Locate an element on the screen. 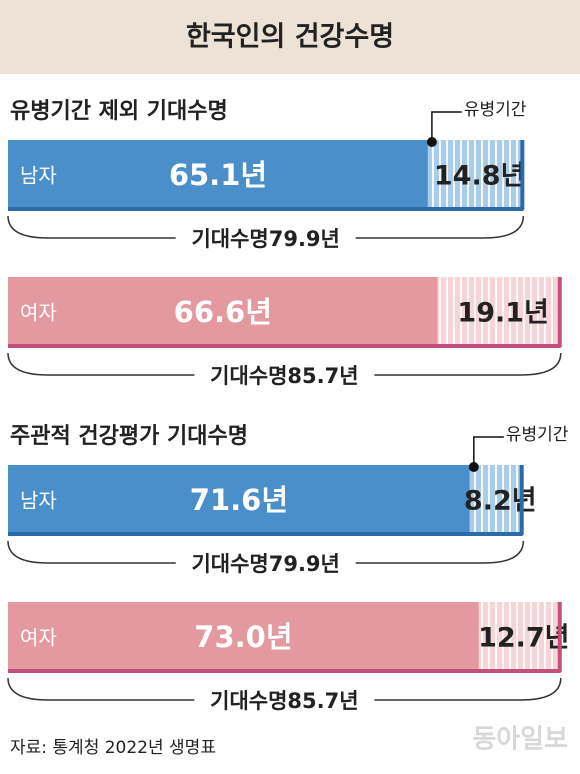 The height and width of the screenshot is (774, 580). value-label: 66.6년 is located at coordinates (223, 312).